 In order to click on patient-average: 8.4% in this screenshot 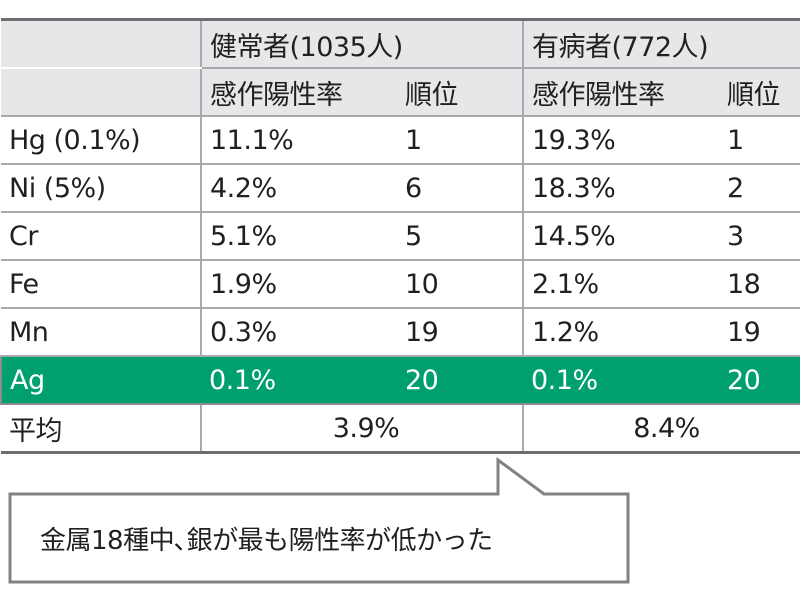, I will do `click(660, 429)`.